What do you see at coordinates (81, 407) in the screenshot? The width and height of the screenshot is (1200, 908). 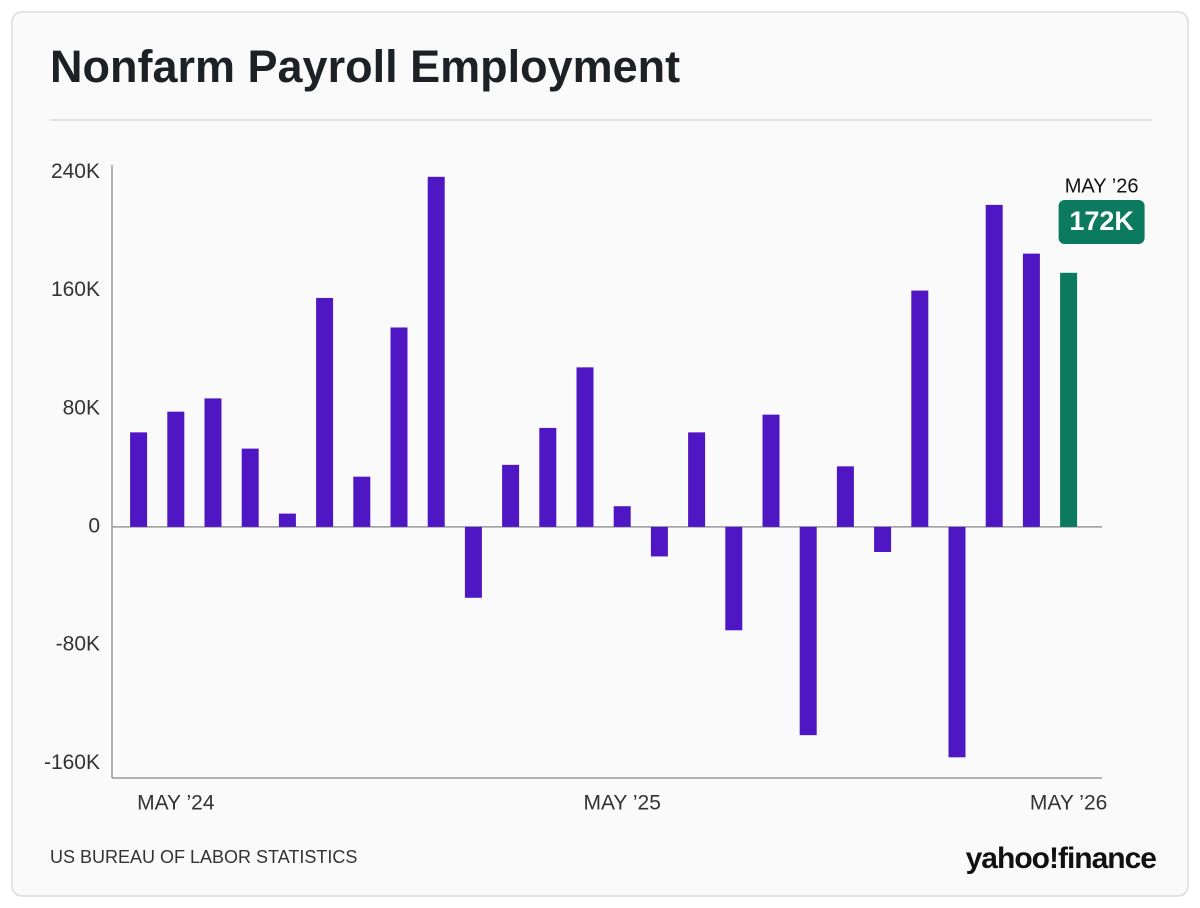 I see `y-tick-label: 80K` at bounding box center [81, 407].